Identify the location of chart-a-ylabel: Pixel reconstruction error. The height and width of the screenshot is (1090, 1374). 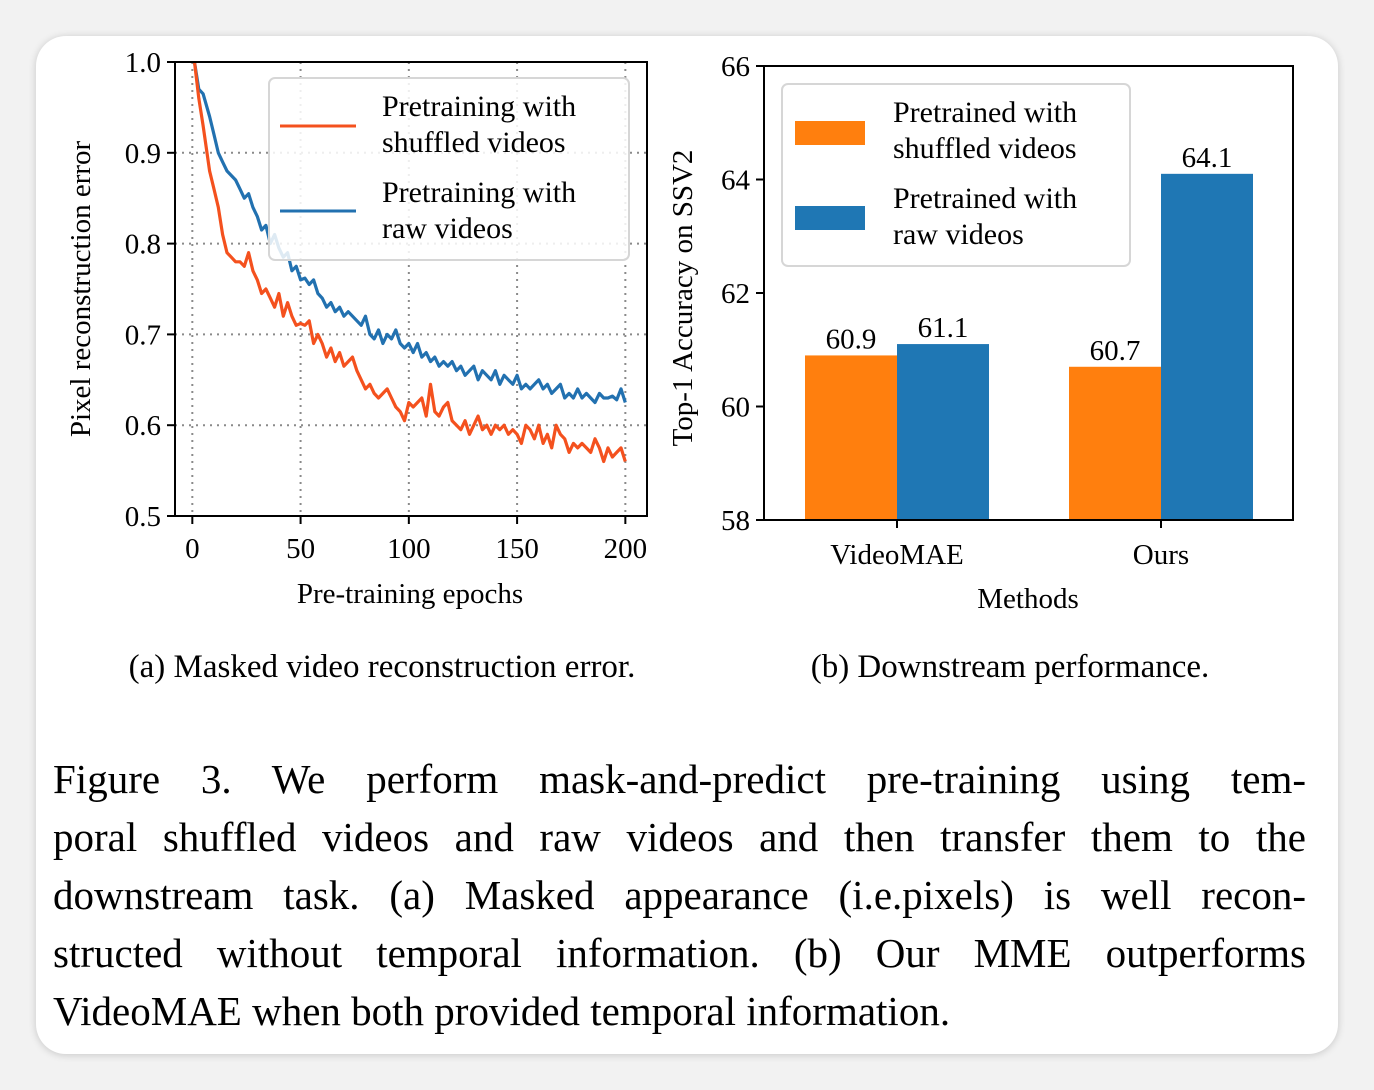
(81, 288).